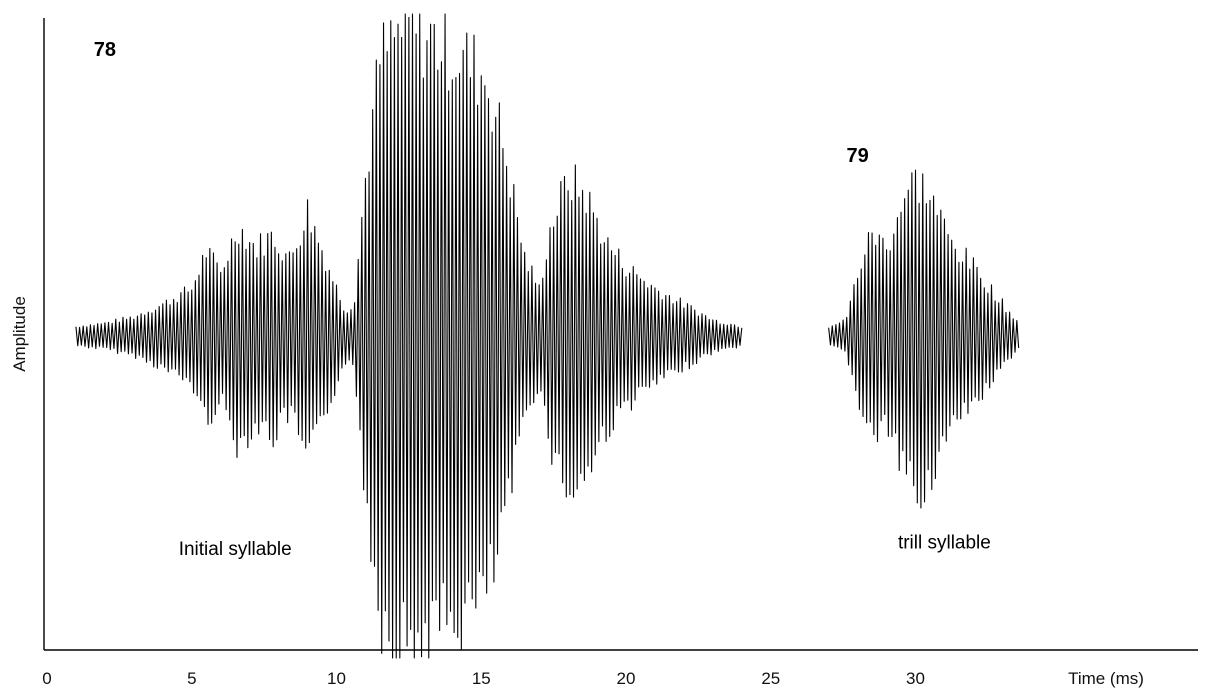  Describe the element at coordinates (915, 678) in the screenshot. I see `x-tick-label: 30` at that location.